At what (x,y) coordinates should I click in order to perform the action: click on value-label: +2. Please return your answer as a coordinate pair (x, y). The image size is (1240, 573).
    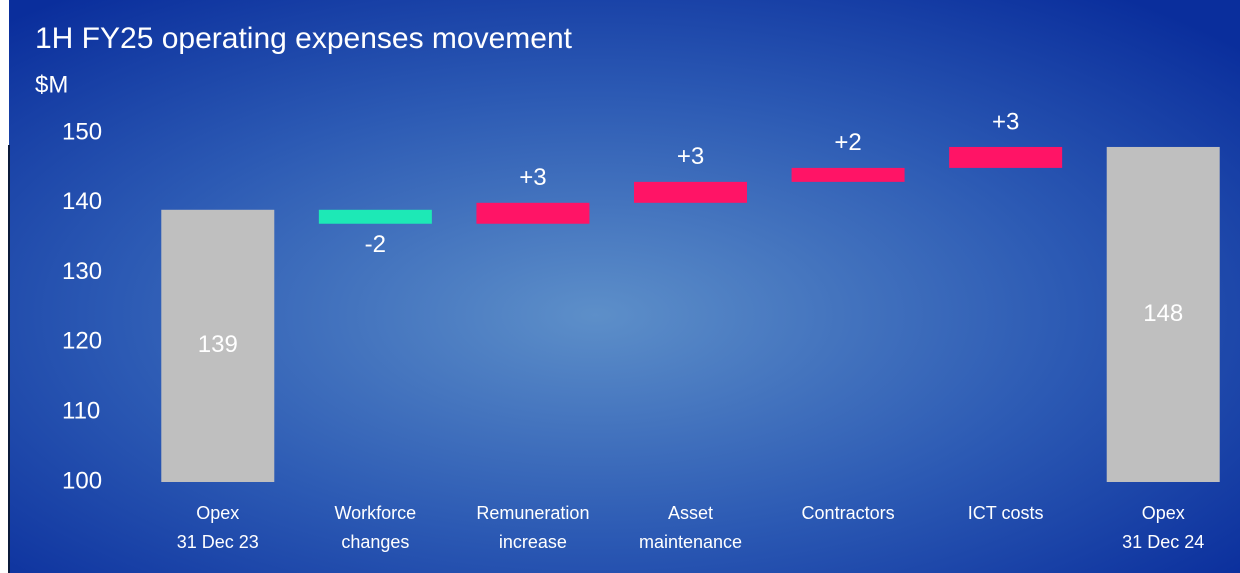
    Looking at the image, I should click on (847, 142).